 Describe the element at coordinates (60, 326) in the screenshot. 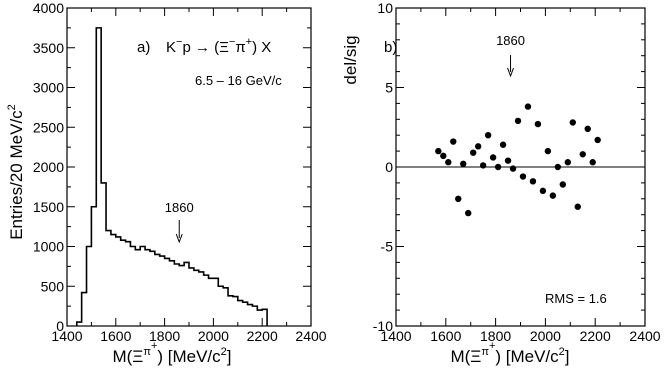

I see `y-tick-label-a: 0` at that location.